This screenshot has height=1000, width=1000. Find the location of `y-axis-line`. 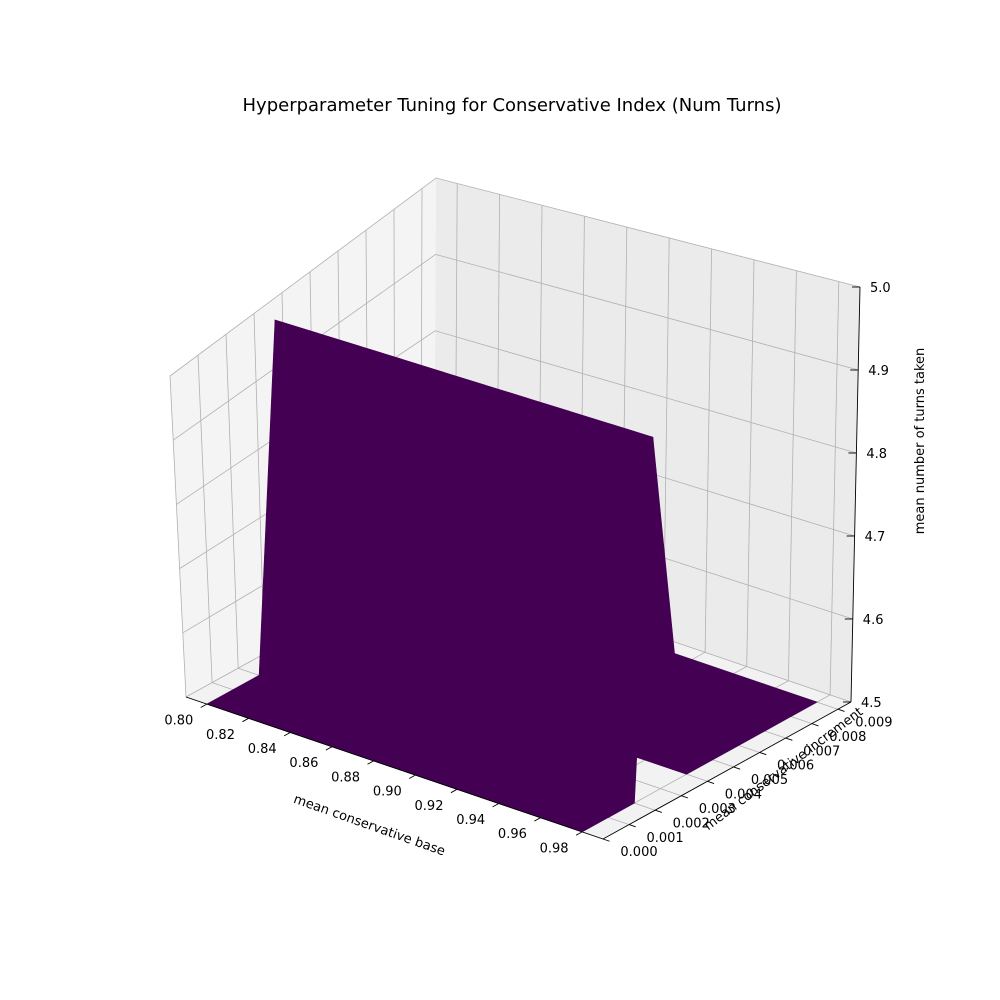

y-axis-line is located at coordinates (727, 770).